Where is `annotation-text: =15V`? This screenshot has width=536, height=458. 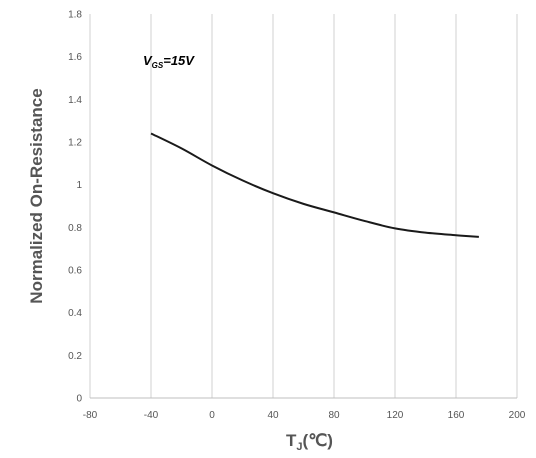
annotation-text: =15V is located at coordinates (179, 60).